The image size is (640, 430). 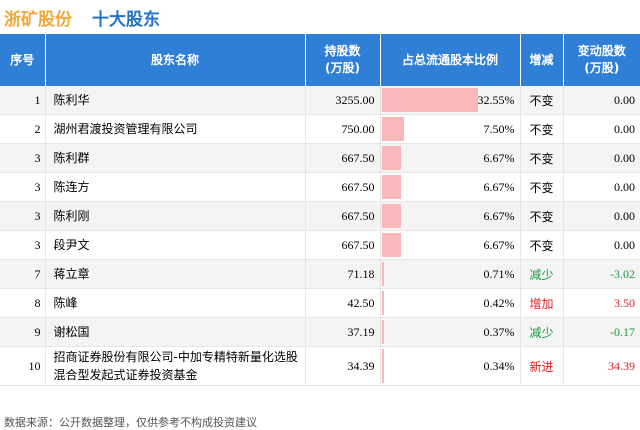 I want to click on shareholder-name: 湖州君渡投资管理有限公司, so click(x=175, y=129).